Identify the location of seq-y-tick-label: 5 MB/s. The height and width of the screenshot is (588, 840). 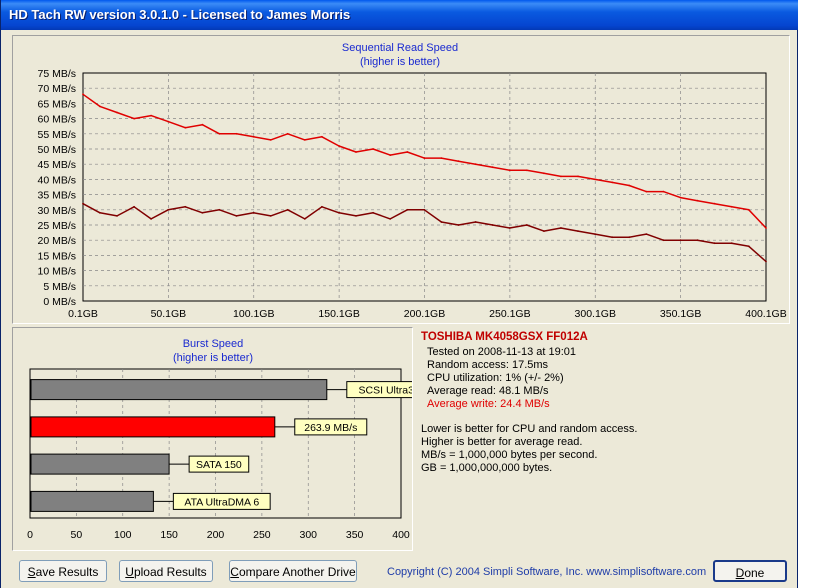
(59, 287).